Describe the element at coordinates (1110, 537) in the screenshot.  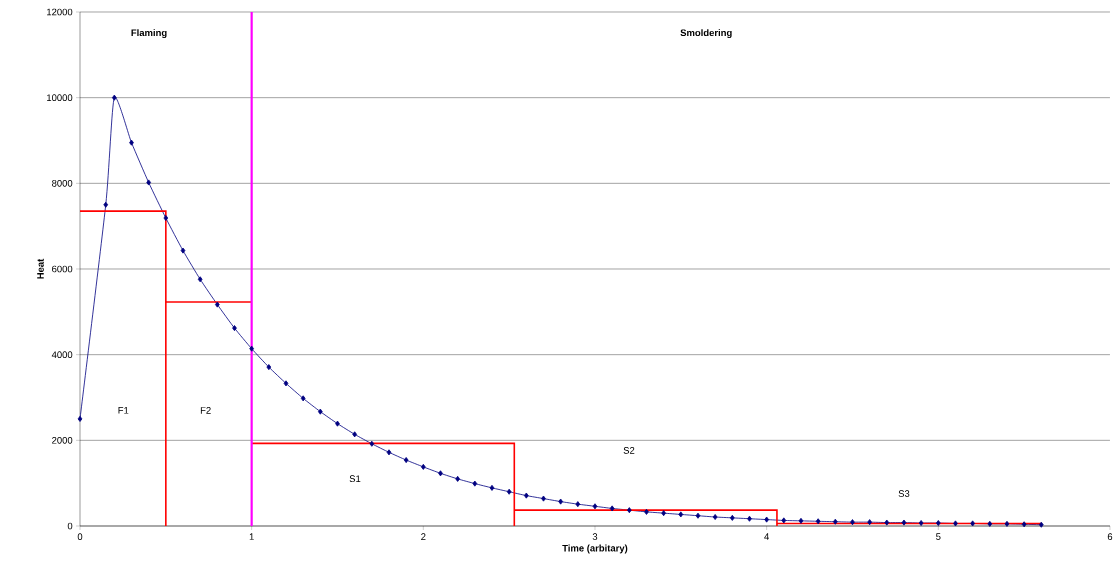
I see `x-tick-label: 6` at that location.